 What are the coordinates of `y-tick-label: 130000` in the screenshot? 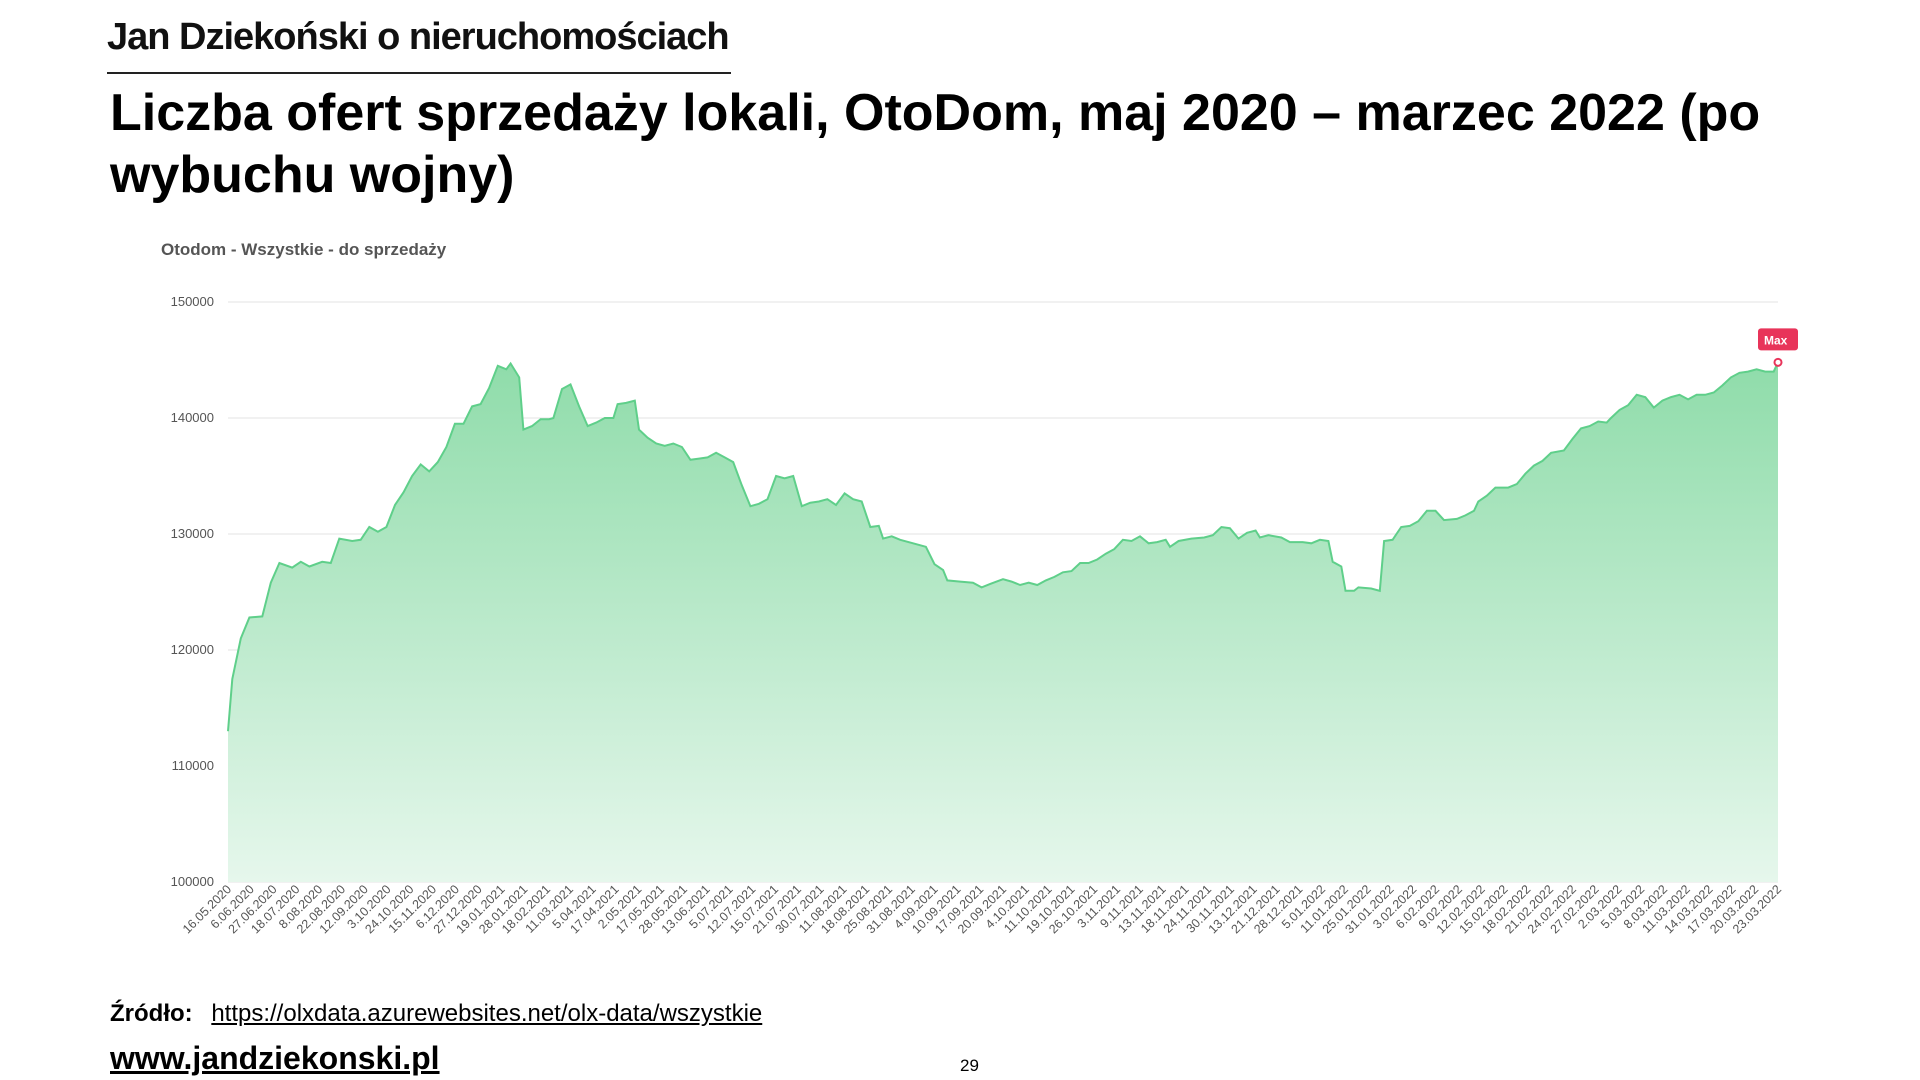 It's located at (192, 533).